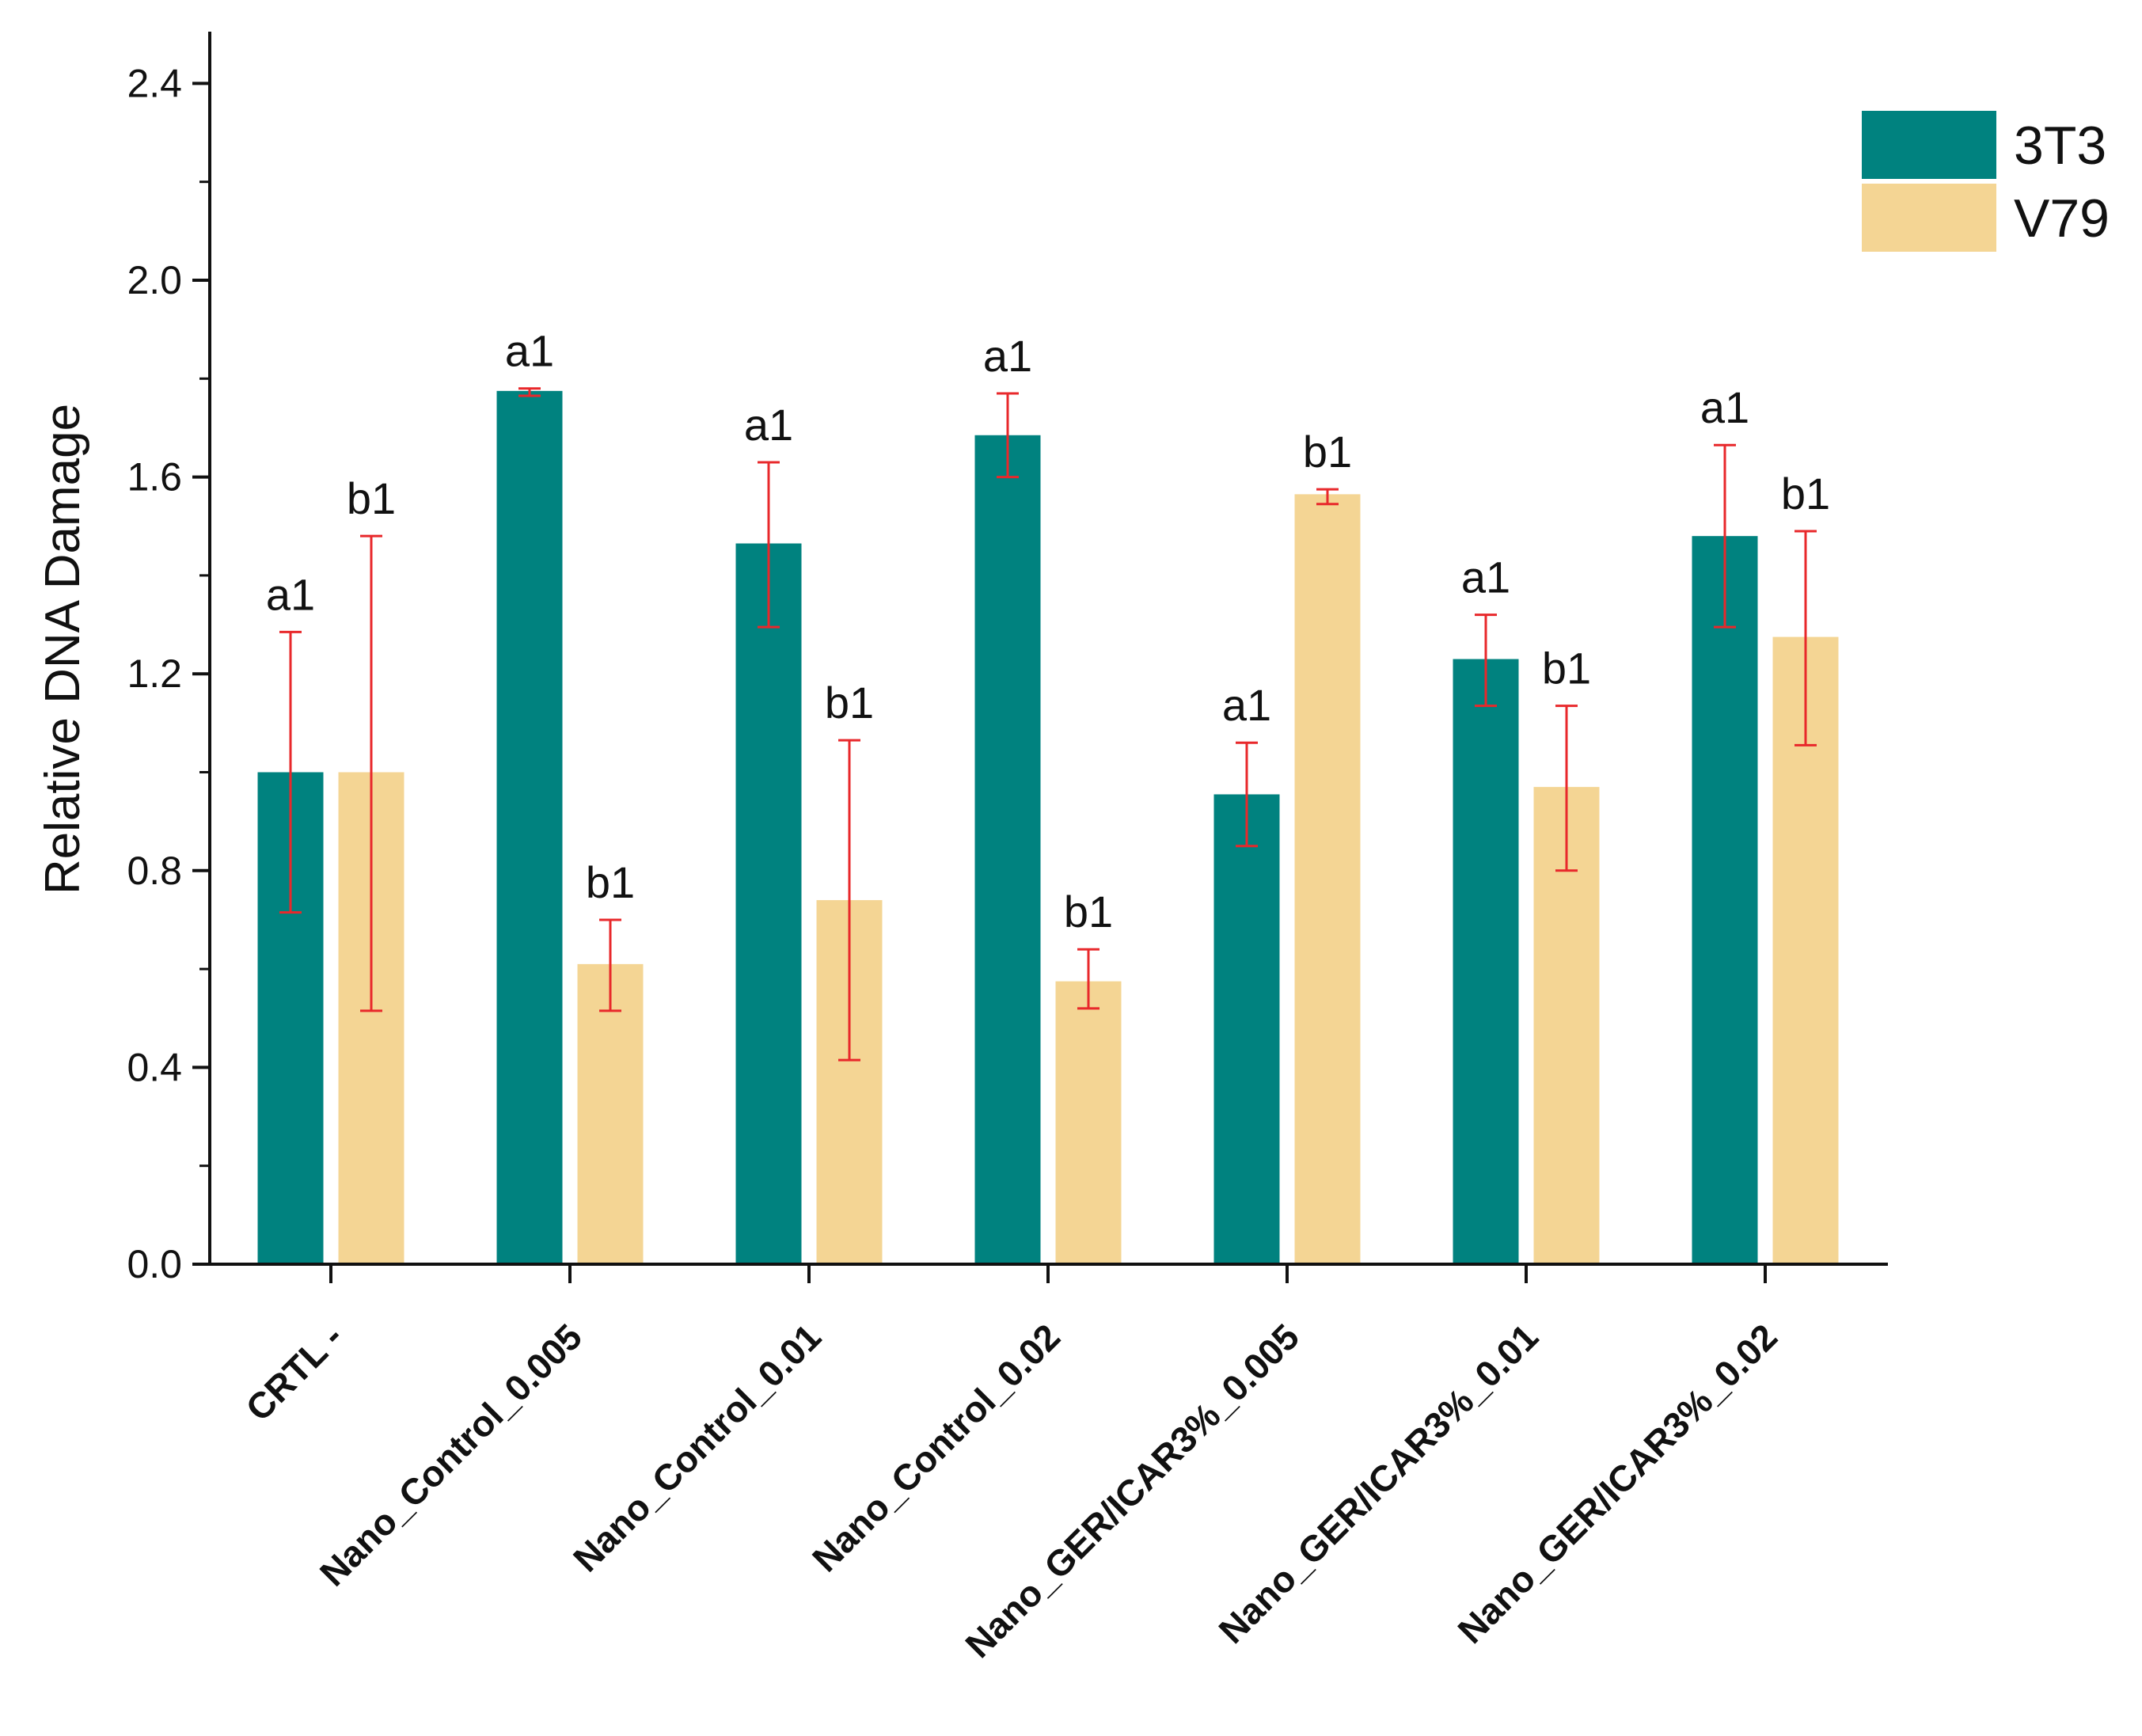 The width and height of the screenshot is (2142, 1736). Describe the element at coordinates (697, 1447) in the screenshot. I see `x-tick-label: Nano_Control_0.01` at that location.